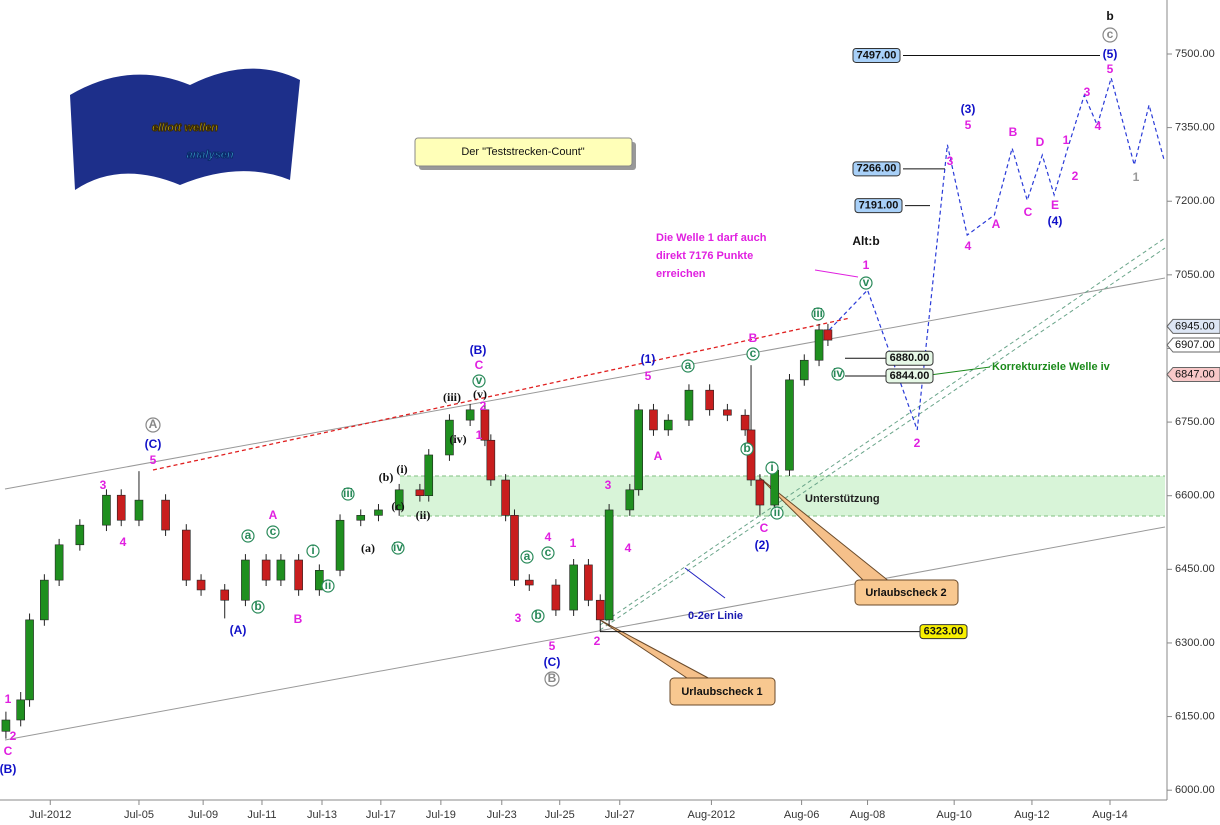  What do you see at coordinates (1195, 326) in the screenshot?
I see `price-marker-label: 6945.00` at bounding box center [1195, 326].